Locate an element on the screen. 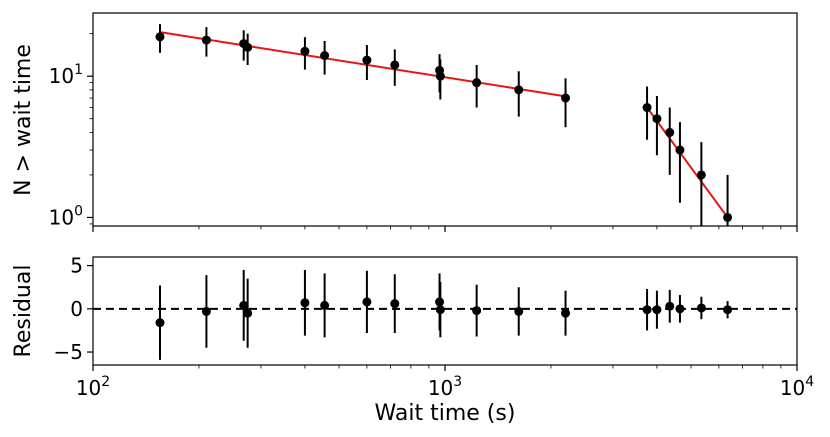 This screenshot has width=830, height=437. top-y-tick-label-exponent: 1 is located at coordinates (78, 70).